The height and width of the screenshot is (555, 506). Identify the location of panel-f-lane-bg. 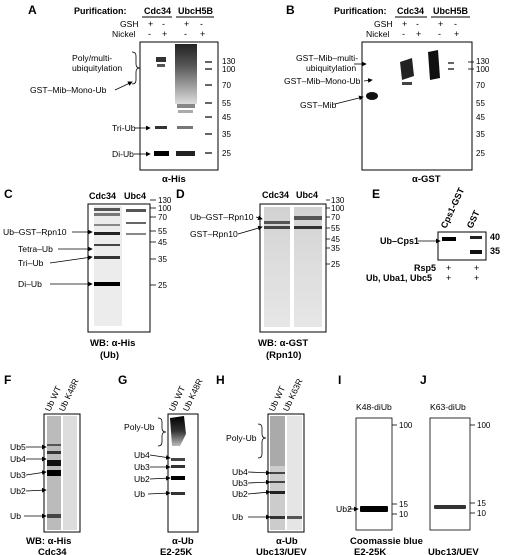
(70, 473).